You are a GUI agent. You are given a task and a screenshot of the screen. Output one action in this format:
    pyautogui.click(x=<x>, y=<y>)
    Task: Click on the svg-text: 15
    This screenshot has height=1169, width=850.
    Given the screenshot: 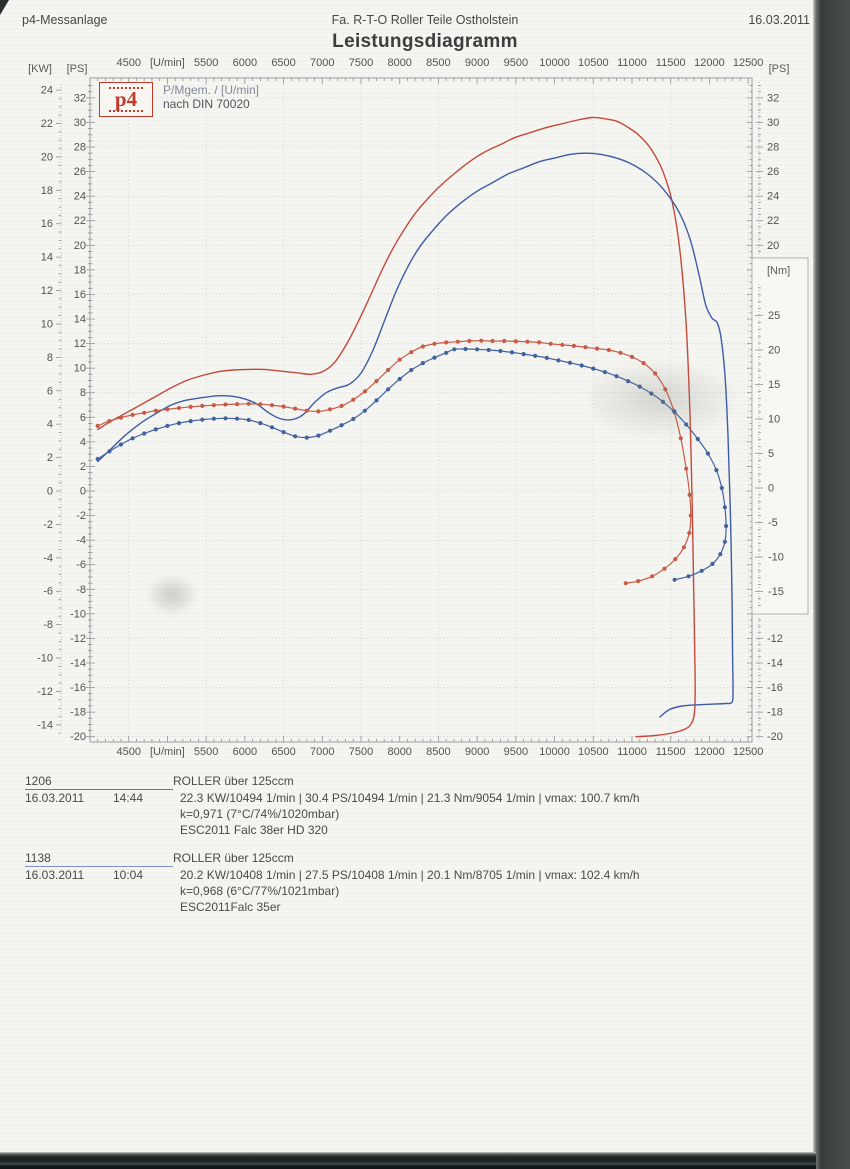 What is the action you would take?
    pyautogui.click(x=774, y=385)
    